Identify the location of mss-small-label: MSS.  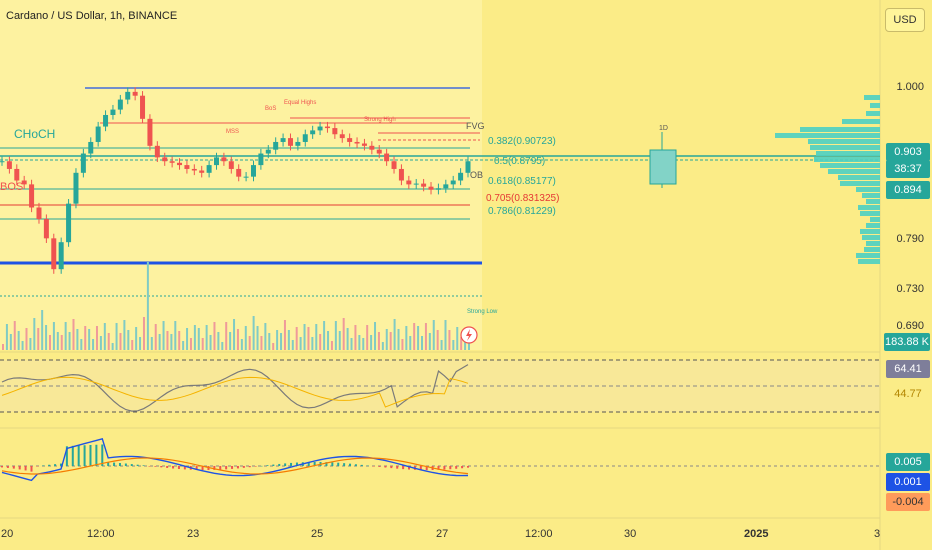
(232, 132).